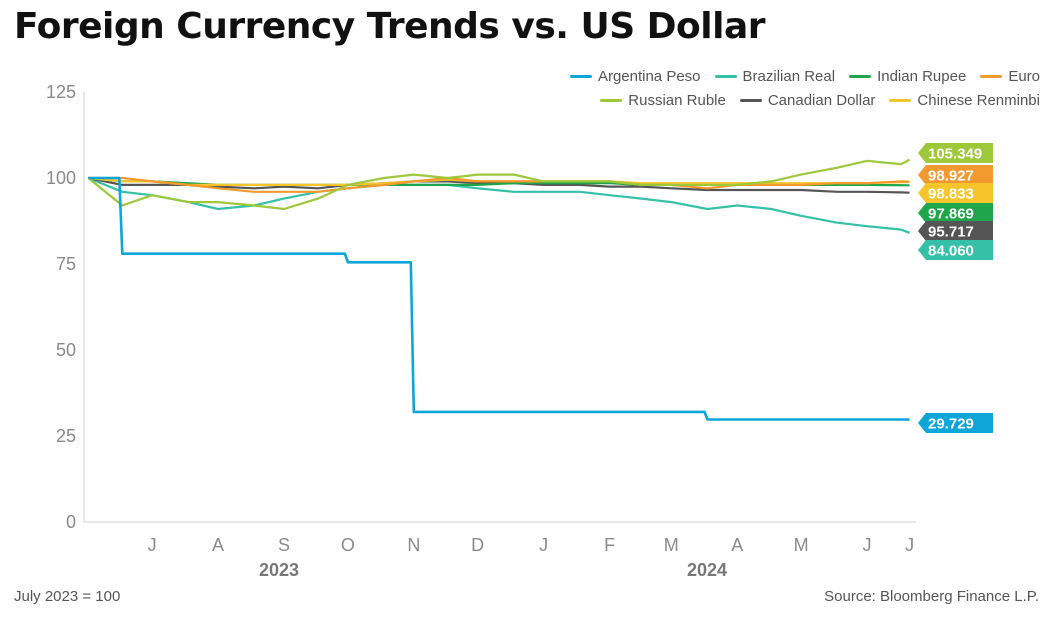 The image size is (1057, 618). I want to click on end-label-tag-russian-ruble, so click(955, 153).